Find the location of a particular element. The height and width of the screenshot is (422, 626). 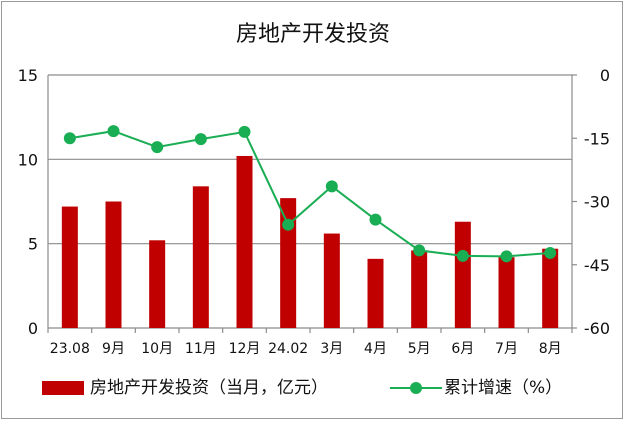

x-tick-label: 4月 is located at coordinates (375, 349).